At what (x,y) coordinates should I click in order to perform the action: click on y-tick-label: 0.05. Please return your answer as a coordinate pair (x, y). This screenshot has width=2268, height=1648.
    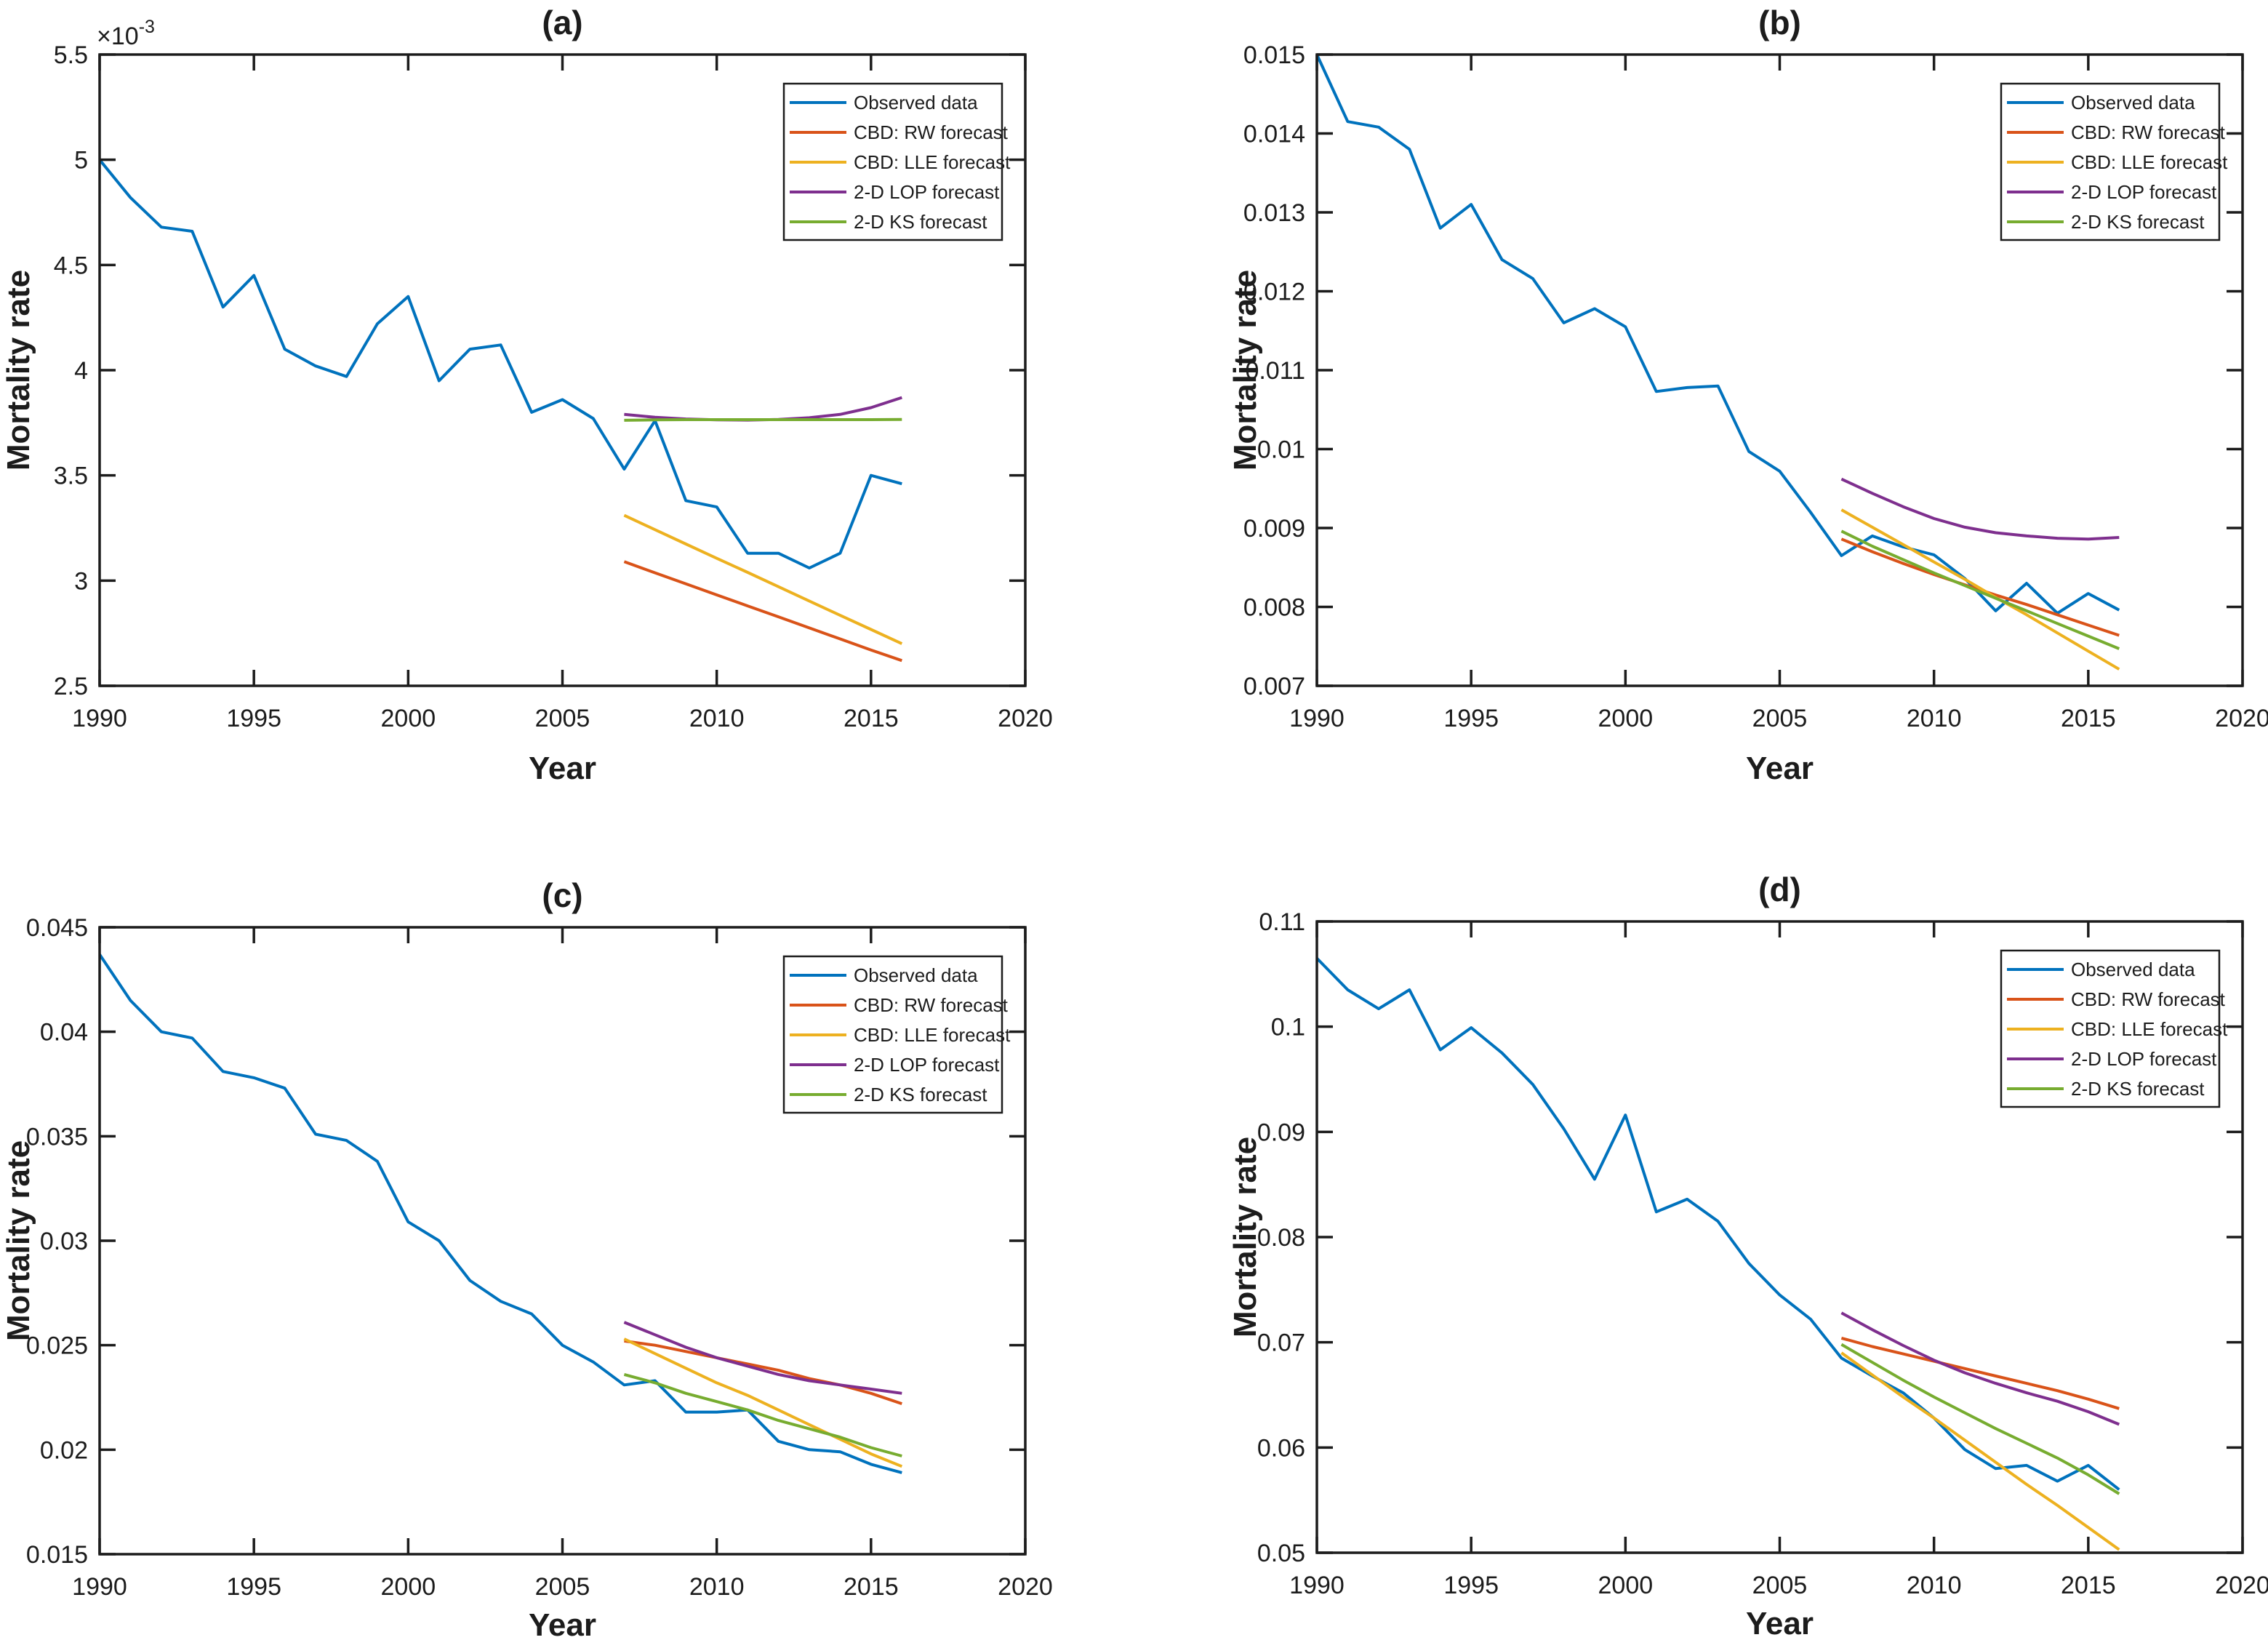
    Looking at the image, I should click on (1281, 1553).